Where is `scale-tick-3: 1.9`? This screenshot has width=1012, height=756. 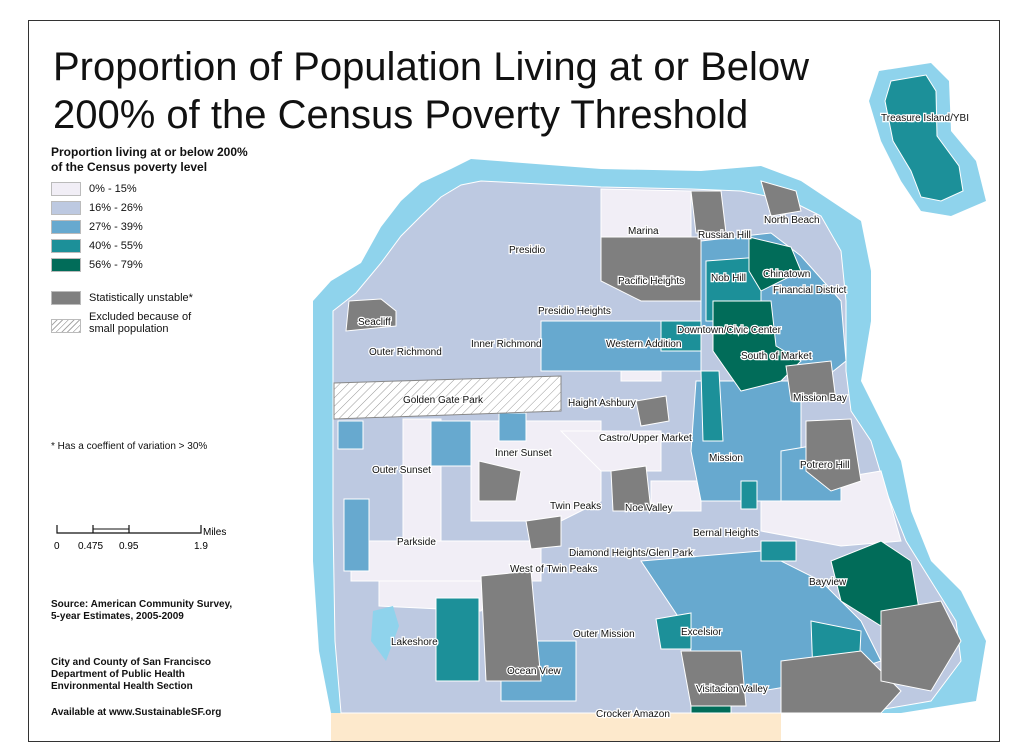
scale-tick-3: 1.9 is located at coordinates (201, 546).